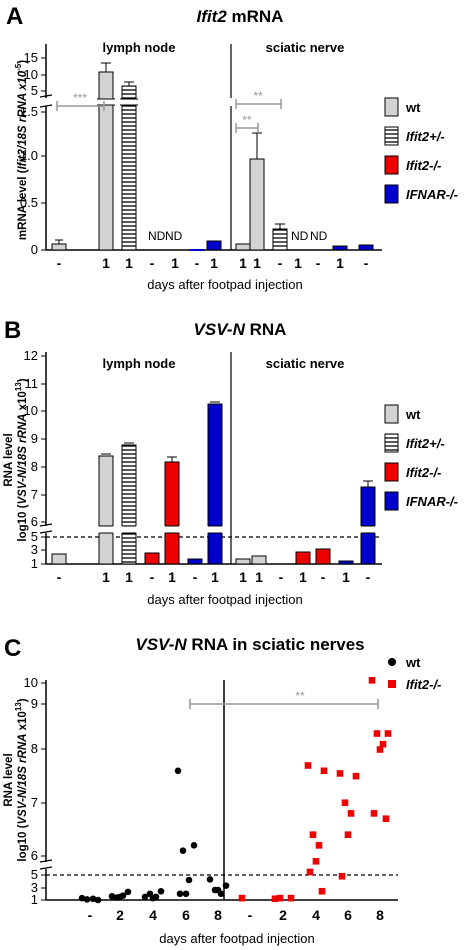 The image size is (474, 950). I want to click on ytick-label: 11, so click(32, 383).